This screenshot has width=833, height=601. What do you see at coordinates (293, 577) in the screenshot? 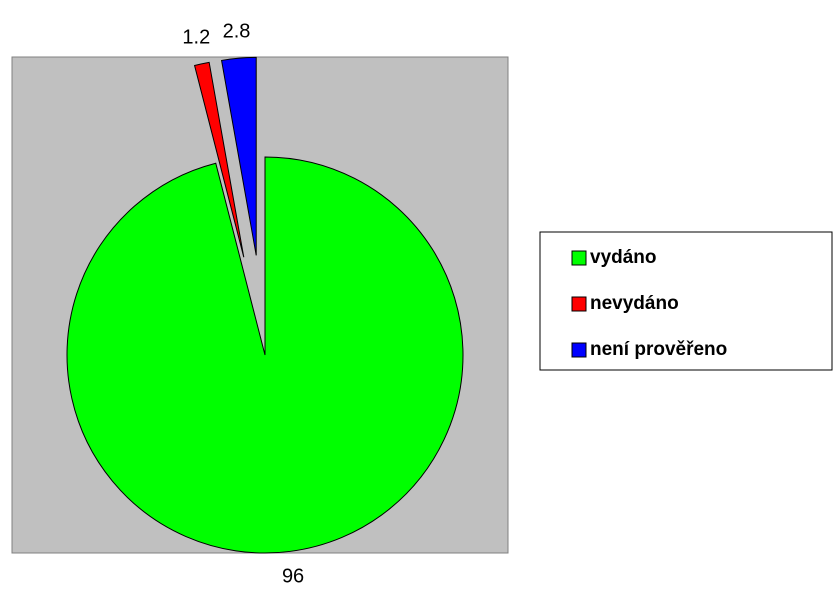
I see `data-label: 96` at bounding box center [293, 577].